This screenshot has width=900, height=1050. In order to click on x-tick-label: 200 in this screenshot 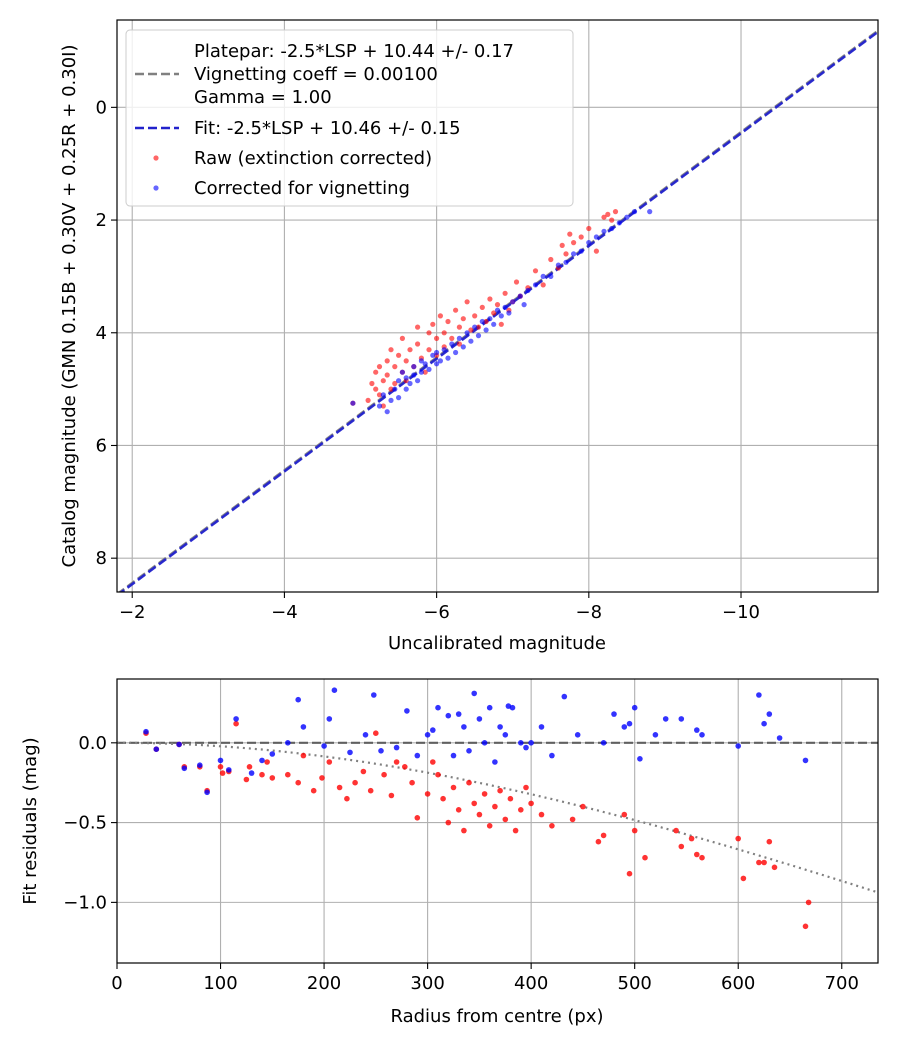, I will do `click(324, 983)`.